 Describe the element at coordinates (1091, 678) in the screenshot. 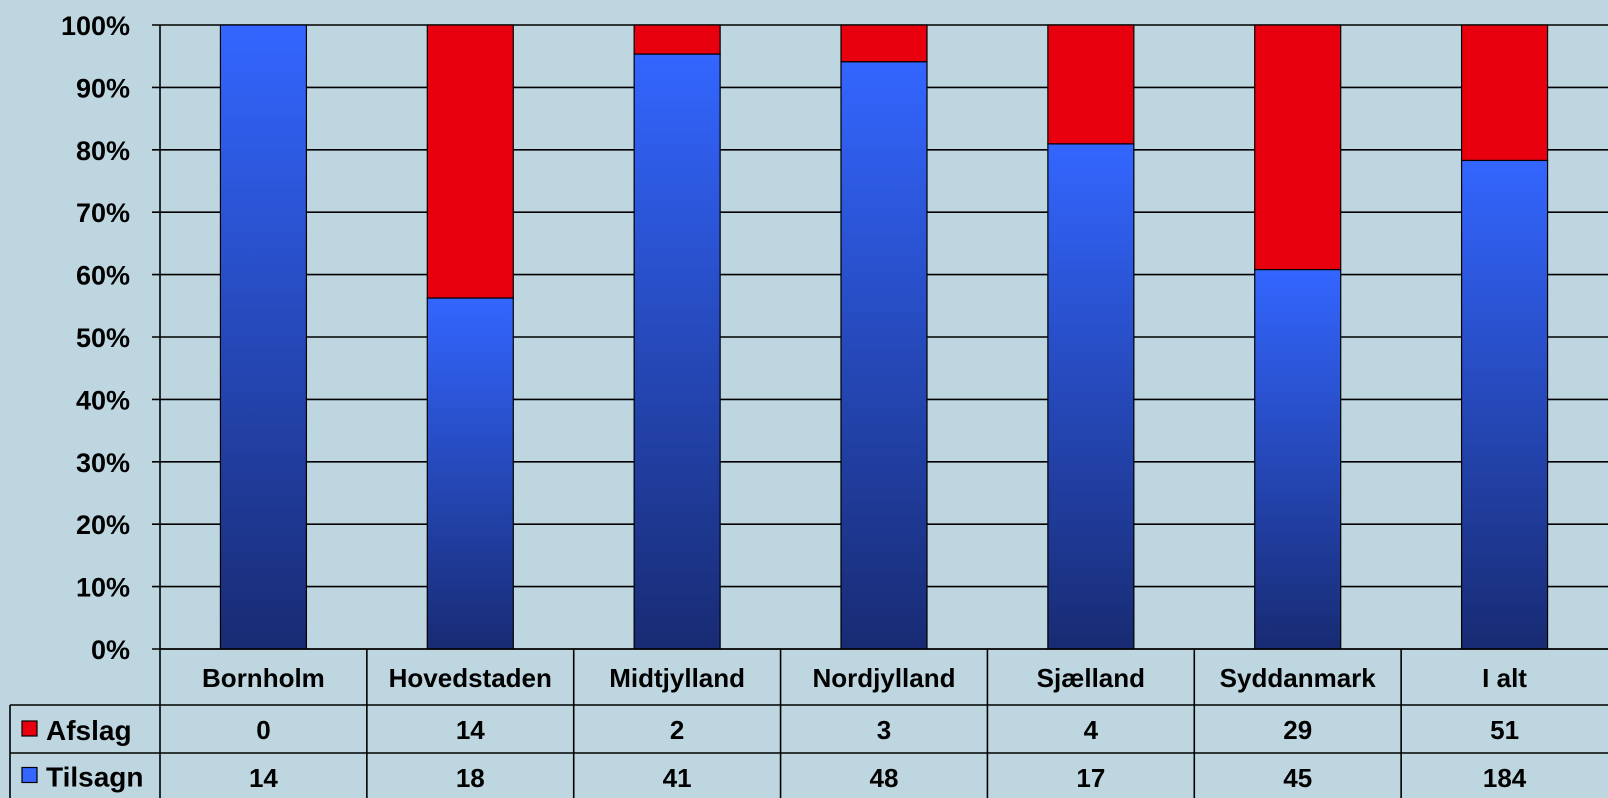

I see `category-label: Sjælland` at that location.